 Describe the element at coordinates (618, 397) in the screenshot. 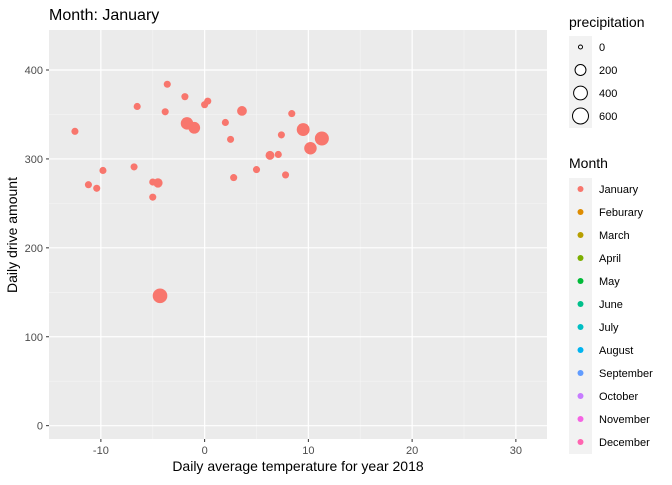

I see `color-legend-label: October` at that location.